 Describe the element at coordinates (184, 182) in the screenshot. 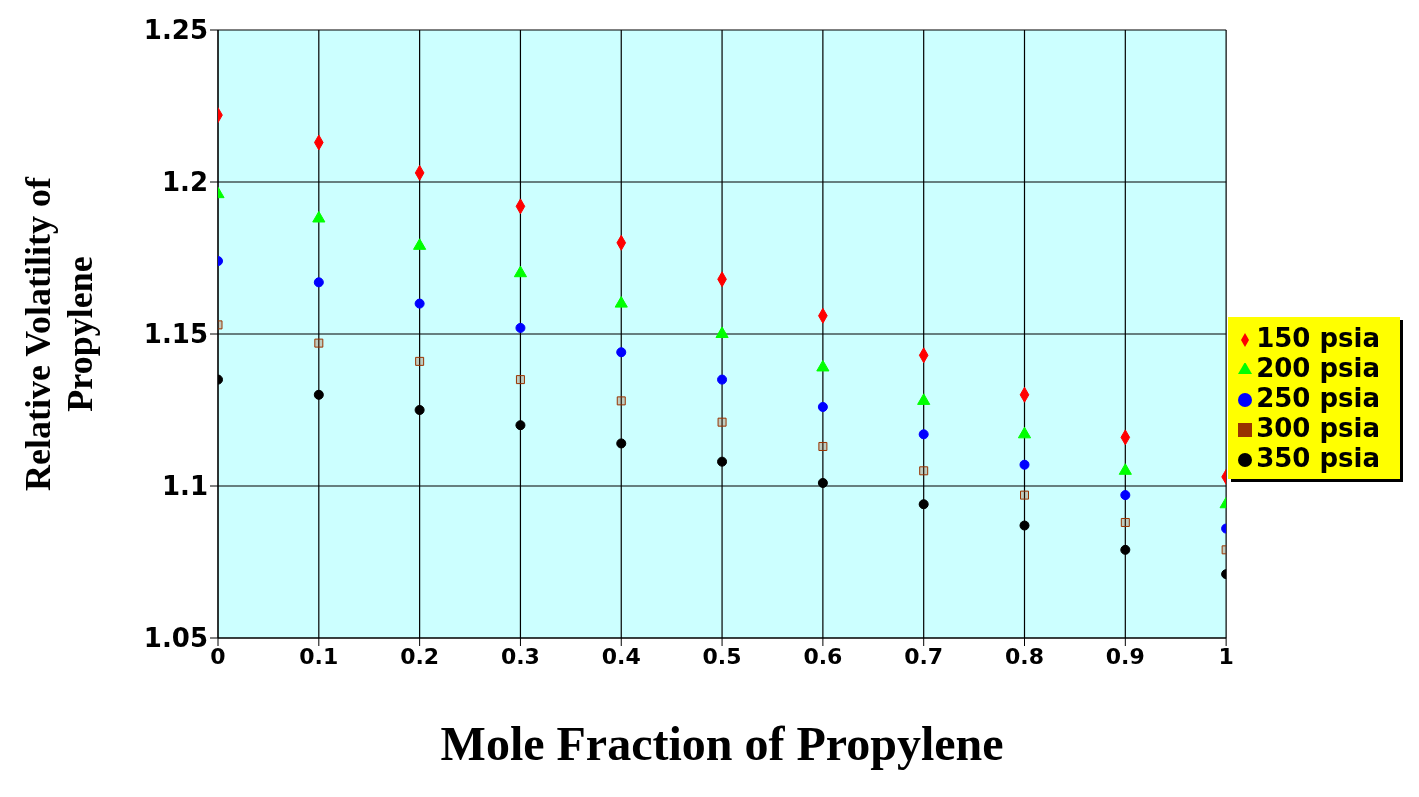

I see `y-tick-label: 1.2` at that location.